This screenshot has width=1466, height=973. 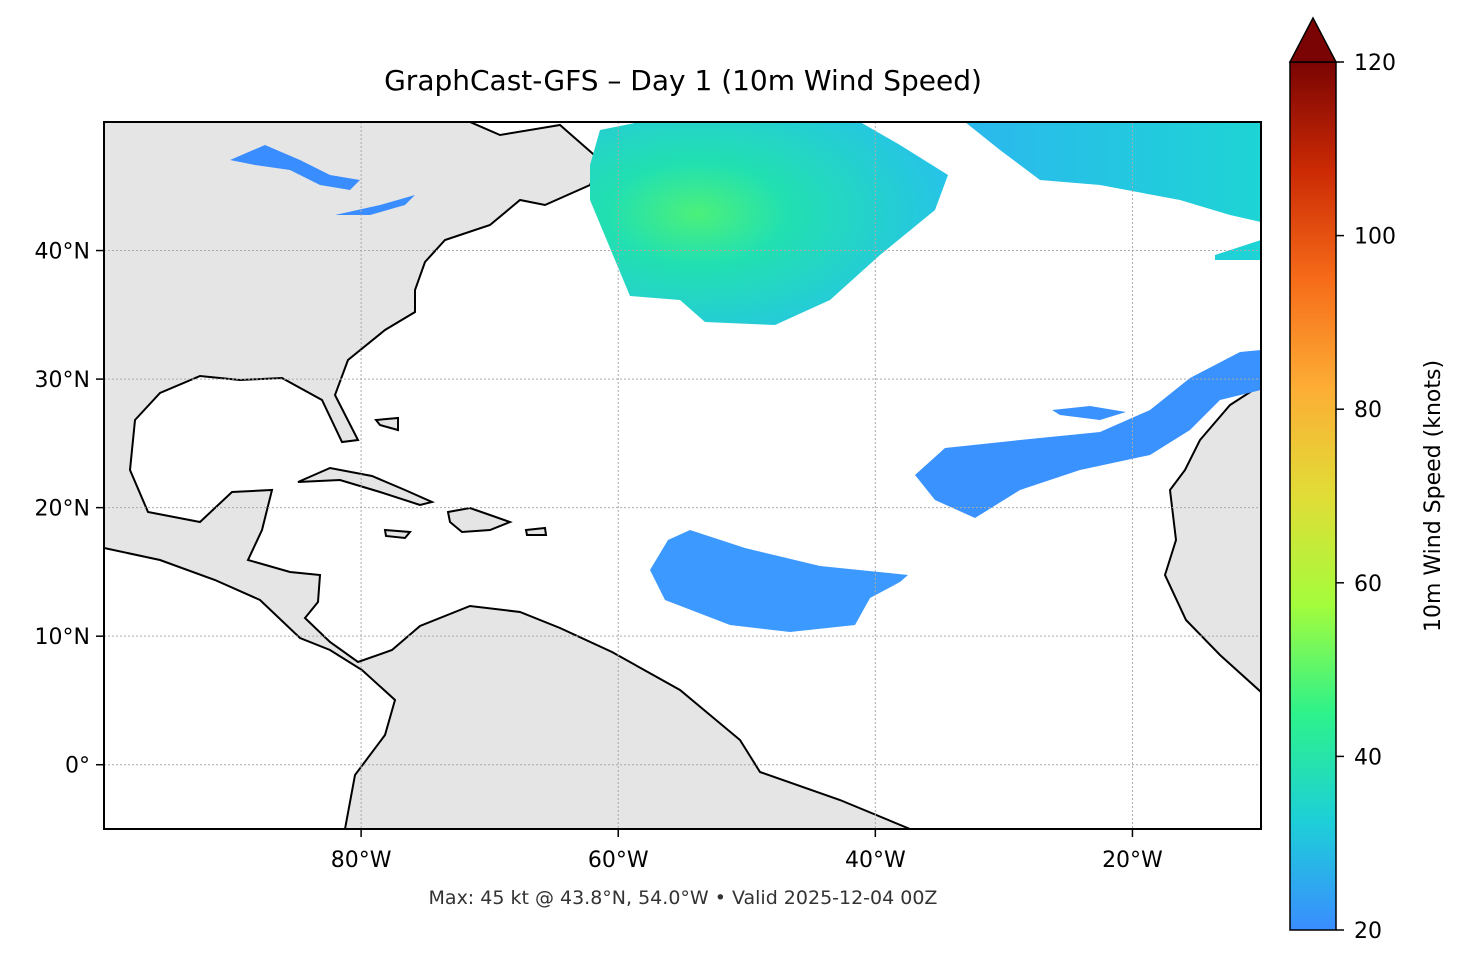 What do you see at coordinates (1375, 237) in the screenshot?
I see `colorbar-tick-label: 100` at bounding box center [1375, 237].